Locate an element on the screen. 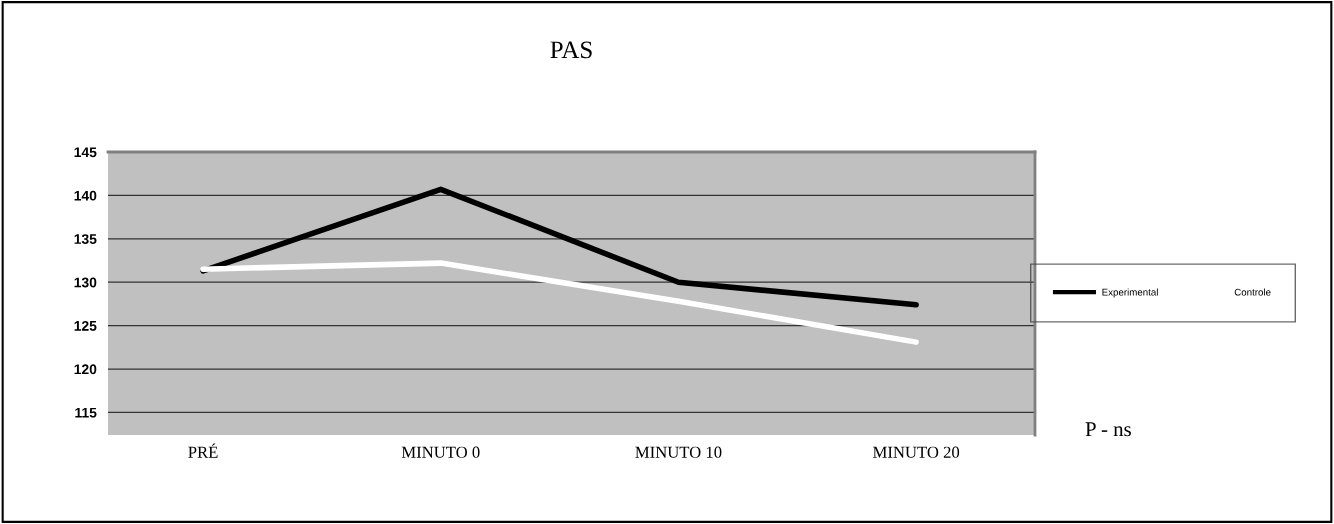  y-tick-label: 145 is located at coordinates (85, 152).